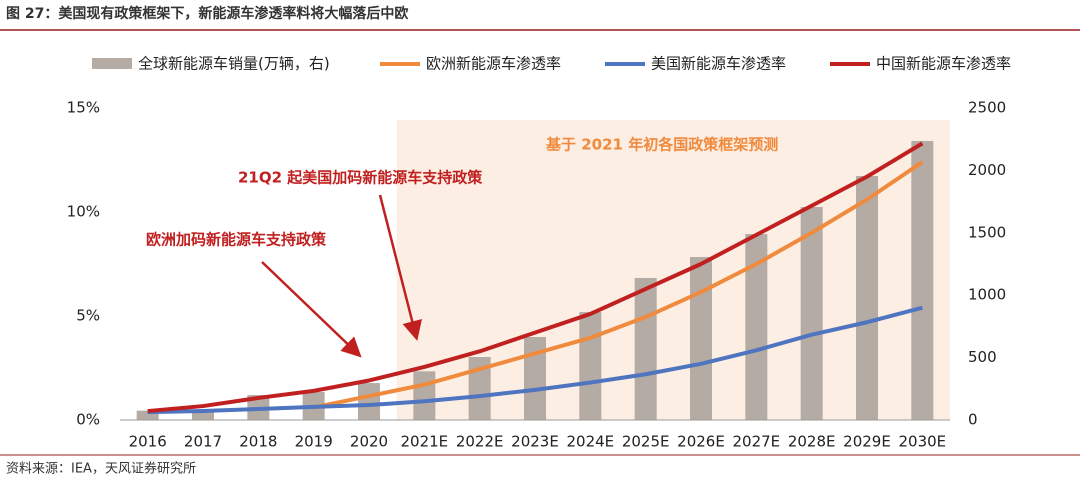 This screenshot has width=1080, height=483. What do you see at coordinates (493, 64) in the screenshot?
I see `legend-label: 欧洲新能源车渗透率` at bounding box center [493, 64].